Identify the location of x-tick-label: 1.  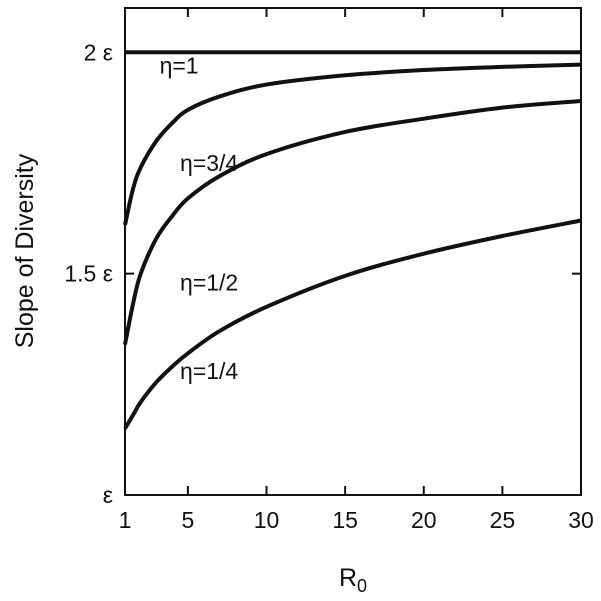
(125, 520).